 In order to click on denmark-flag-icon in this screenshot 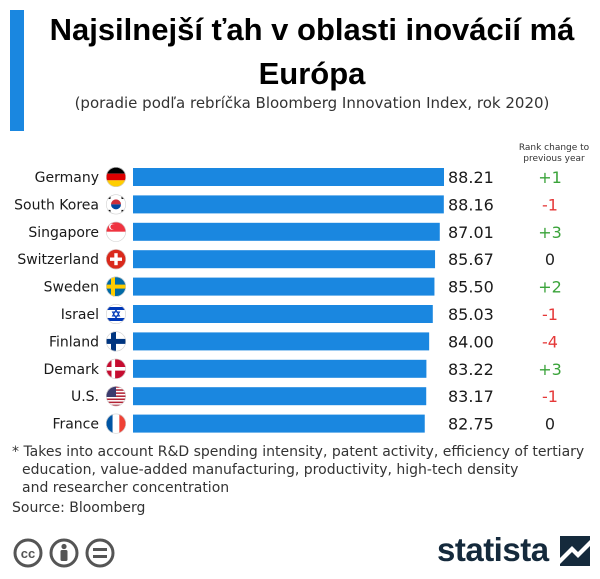, I will do `click(116, 368)`.